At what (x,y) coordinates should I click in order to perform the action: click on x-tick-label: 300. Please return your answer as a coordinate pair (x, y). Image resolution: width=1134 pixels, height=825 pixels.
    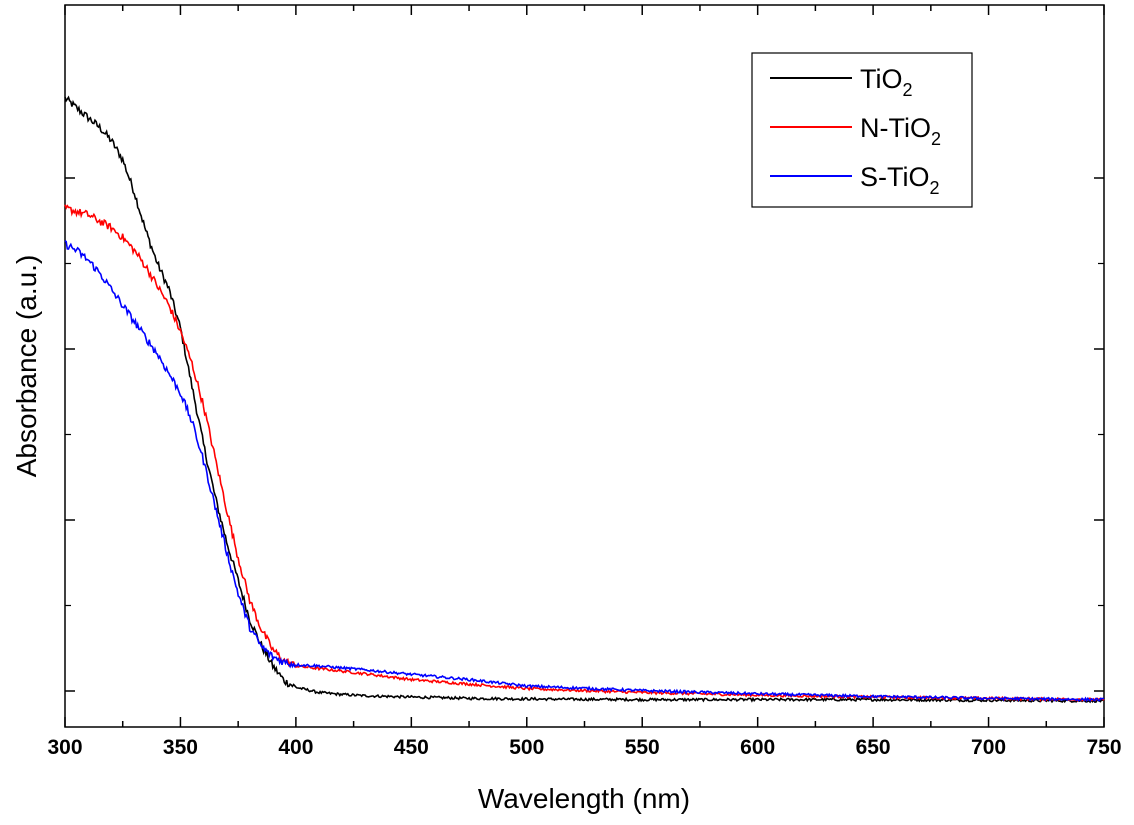
    Looking at the image, I should click on (64, 747).